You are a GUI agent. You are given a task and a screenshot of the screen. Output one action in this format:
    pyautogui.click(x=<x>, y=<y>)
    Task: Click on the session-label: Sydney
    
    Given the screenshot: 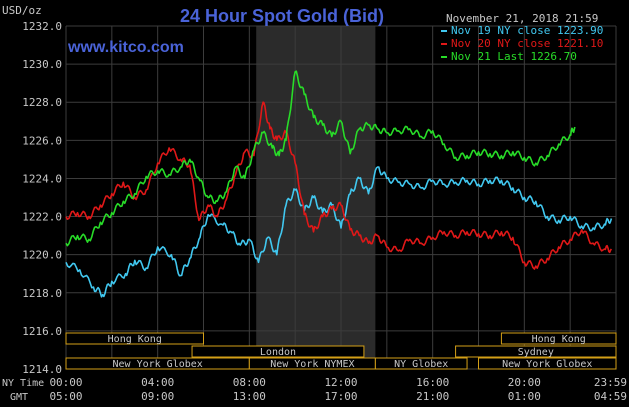 What is the action you would take?
    pyautogui.click(x=536, y=352)
    